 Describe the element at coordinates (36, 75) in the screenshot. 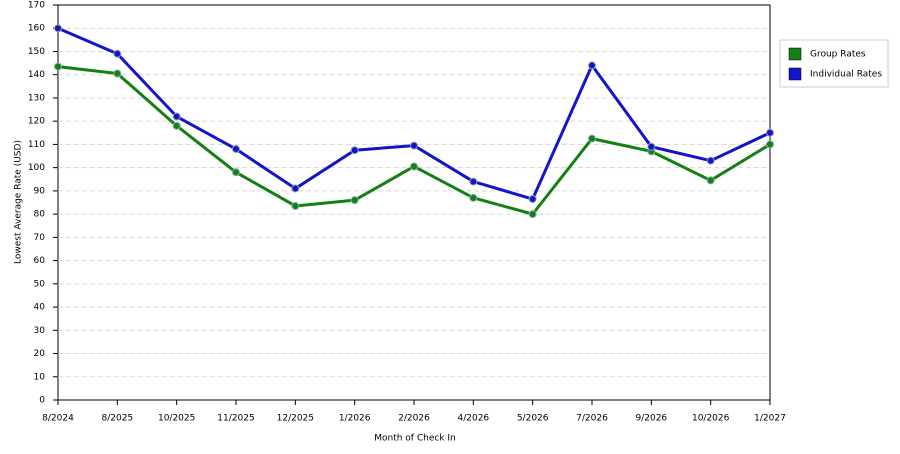

I see `y-tick-label: 140` at that location.